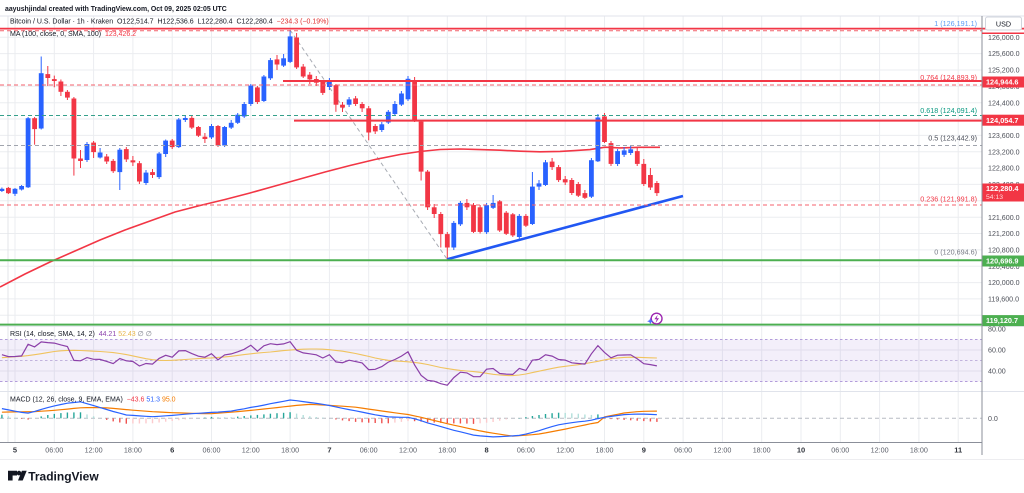  Describe the element at coordinates (63, 476) in the screenshot. I see `svg-text: TradingView` at that location.